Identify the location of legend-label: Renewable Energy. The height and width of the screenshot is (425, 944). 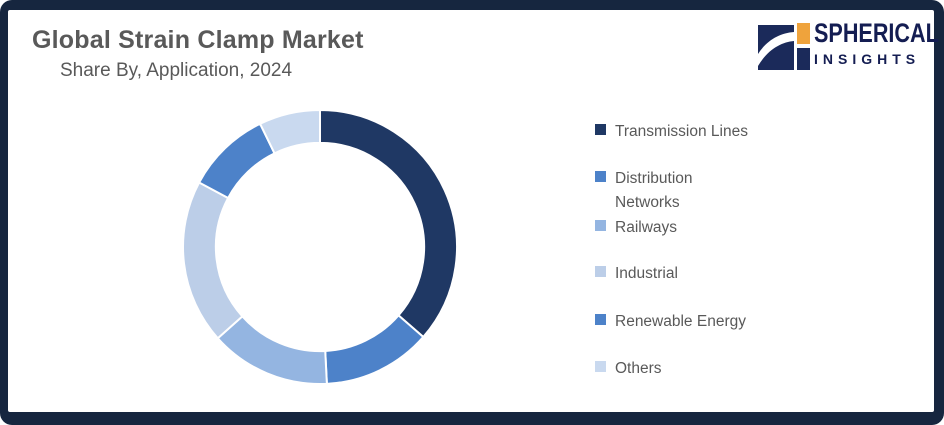
(680, 321).